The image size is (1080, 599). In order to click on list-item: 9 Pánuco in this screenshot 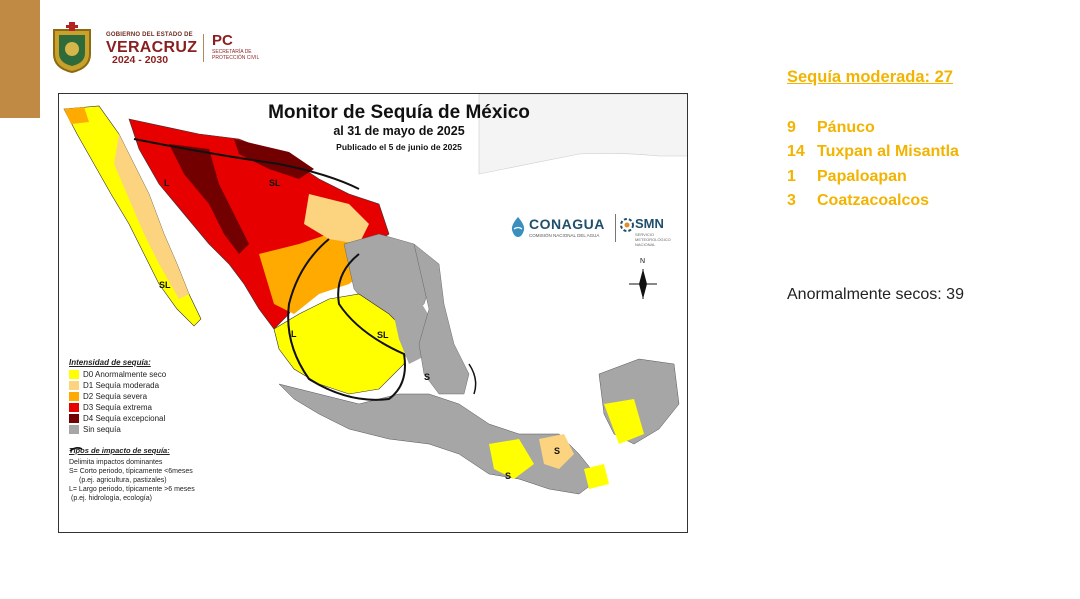, I will do `click(873, 128)`.